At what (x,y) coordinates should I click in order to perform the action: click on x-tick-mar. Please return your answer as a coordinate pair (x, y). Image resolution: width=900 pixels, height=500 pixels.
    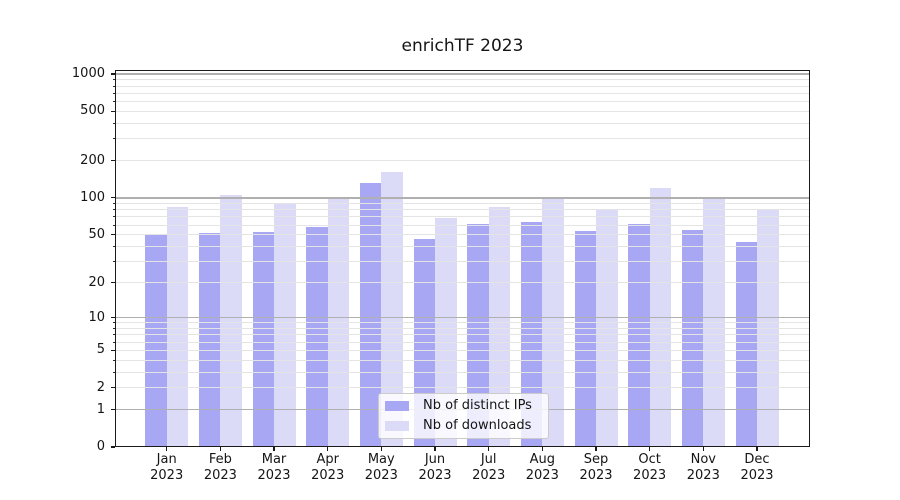
    Looking at the image, I should click on (274, 449).